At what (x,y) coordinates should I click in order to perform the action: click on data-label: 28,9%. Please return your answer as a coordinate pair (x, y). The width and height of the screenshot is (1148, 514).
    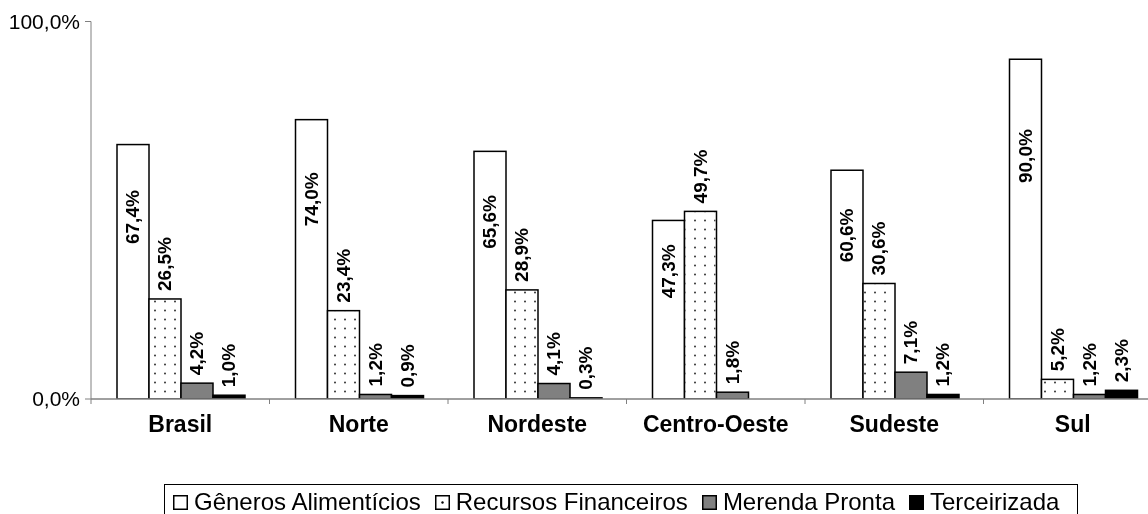
    Looking at the image, I should click on (522, 254).